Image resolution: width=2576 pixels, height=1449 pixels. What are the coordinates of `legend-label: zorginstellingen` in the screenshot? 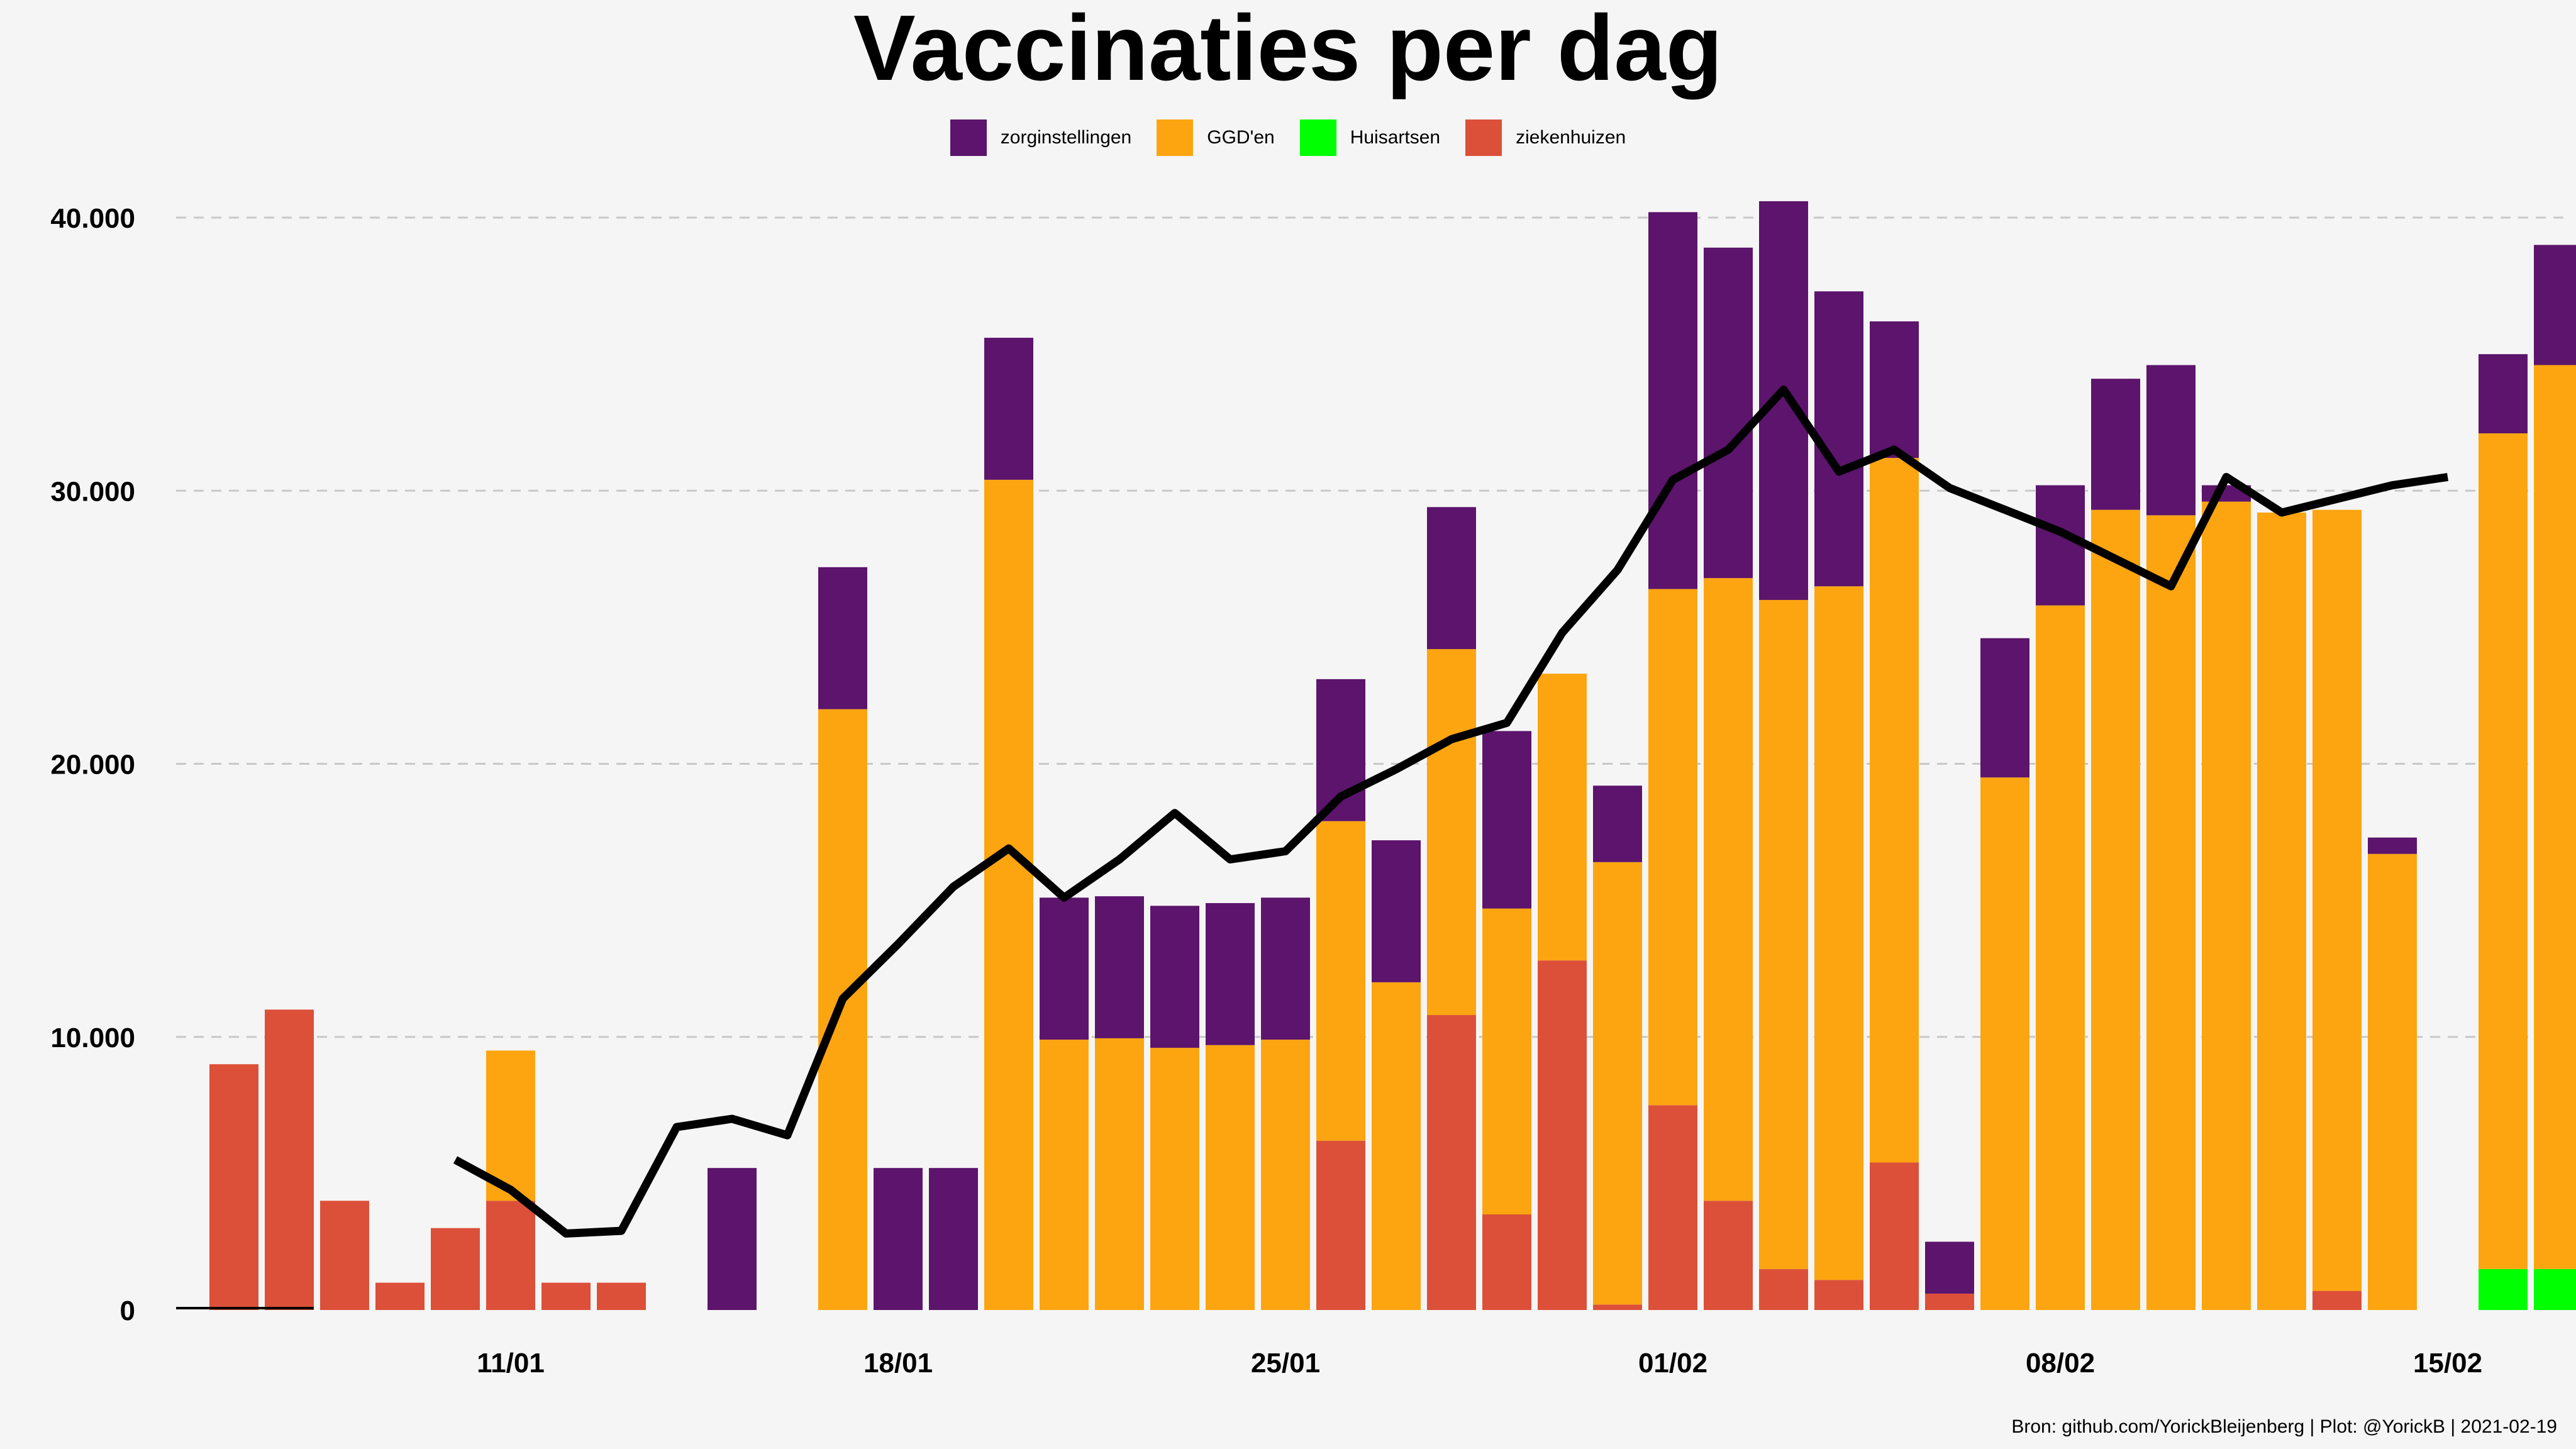 It's located at (1066, 137).